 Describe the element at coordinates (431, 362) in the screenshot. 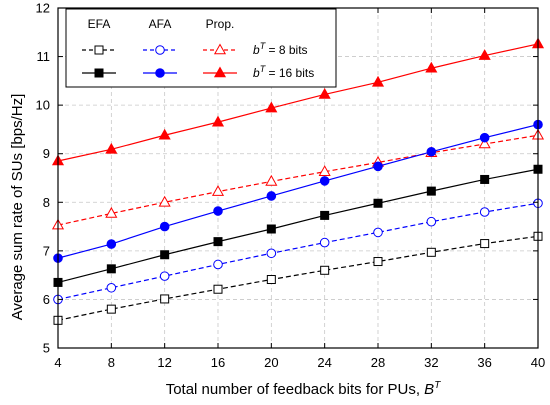

I see `x-tick-label: 32` at that location.